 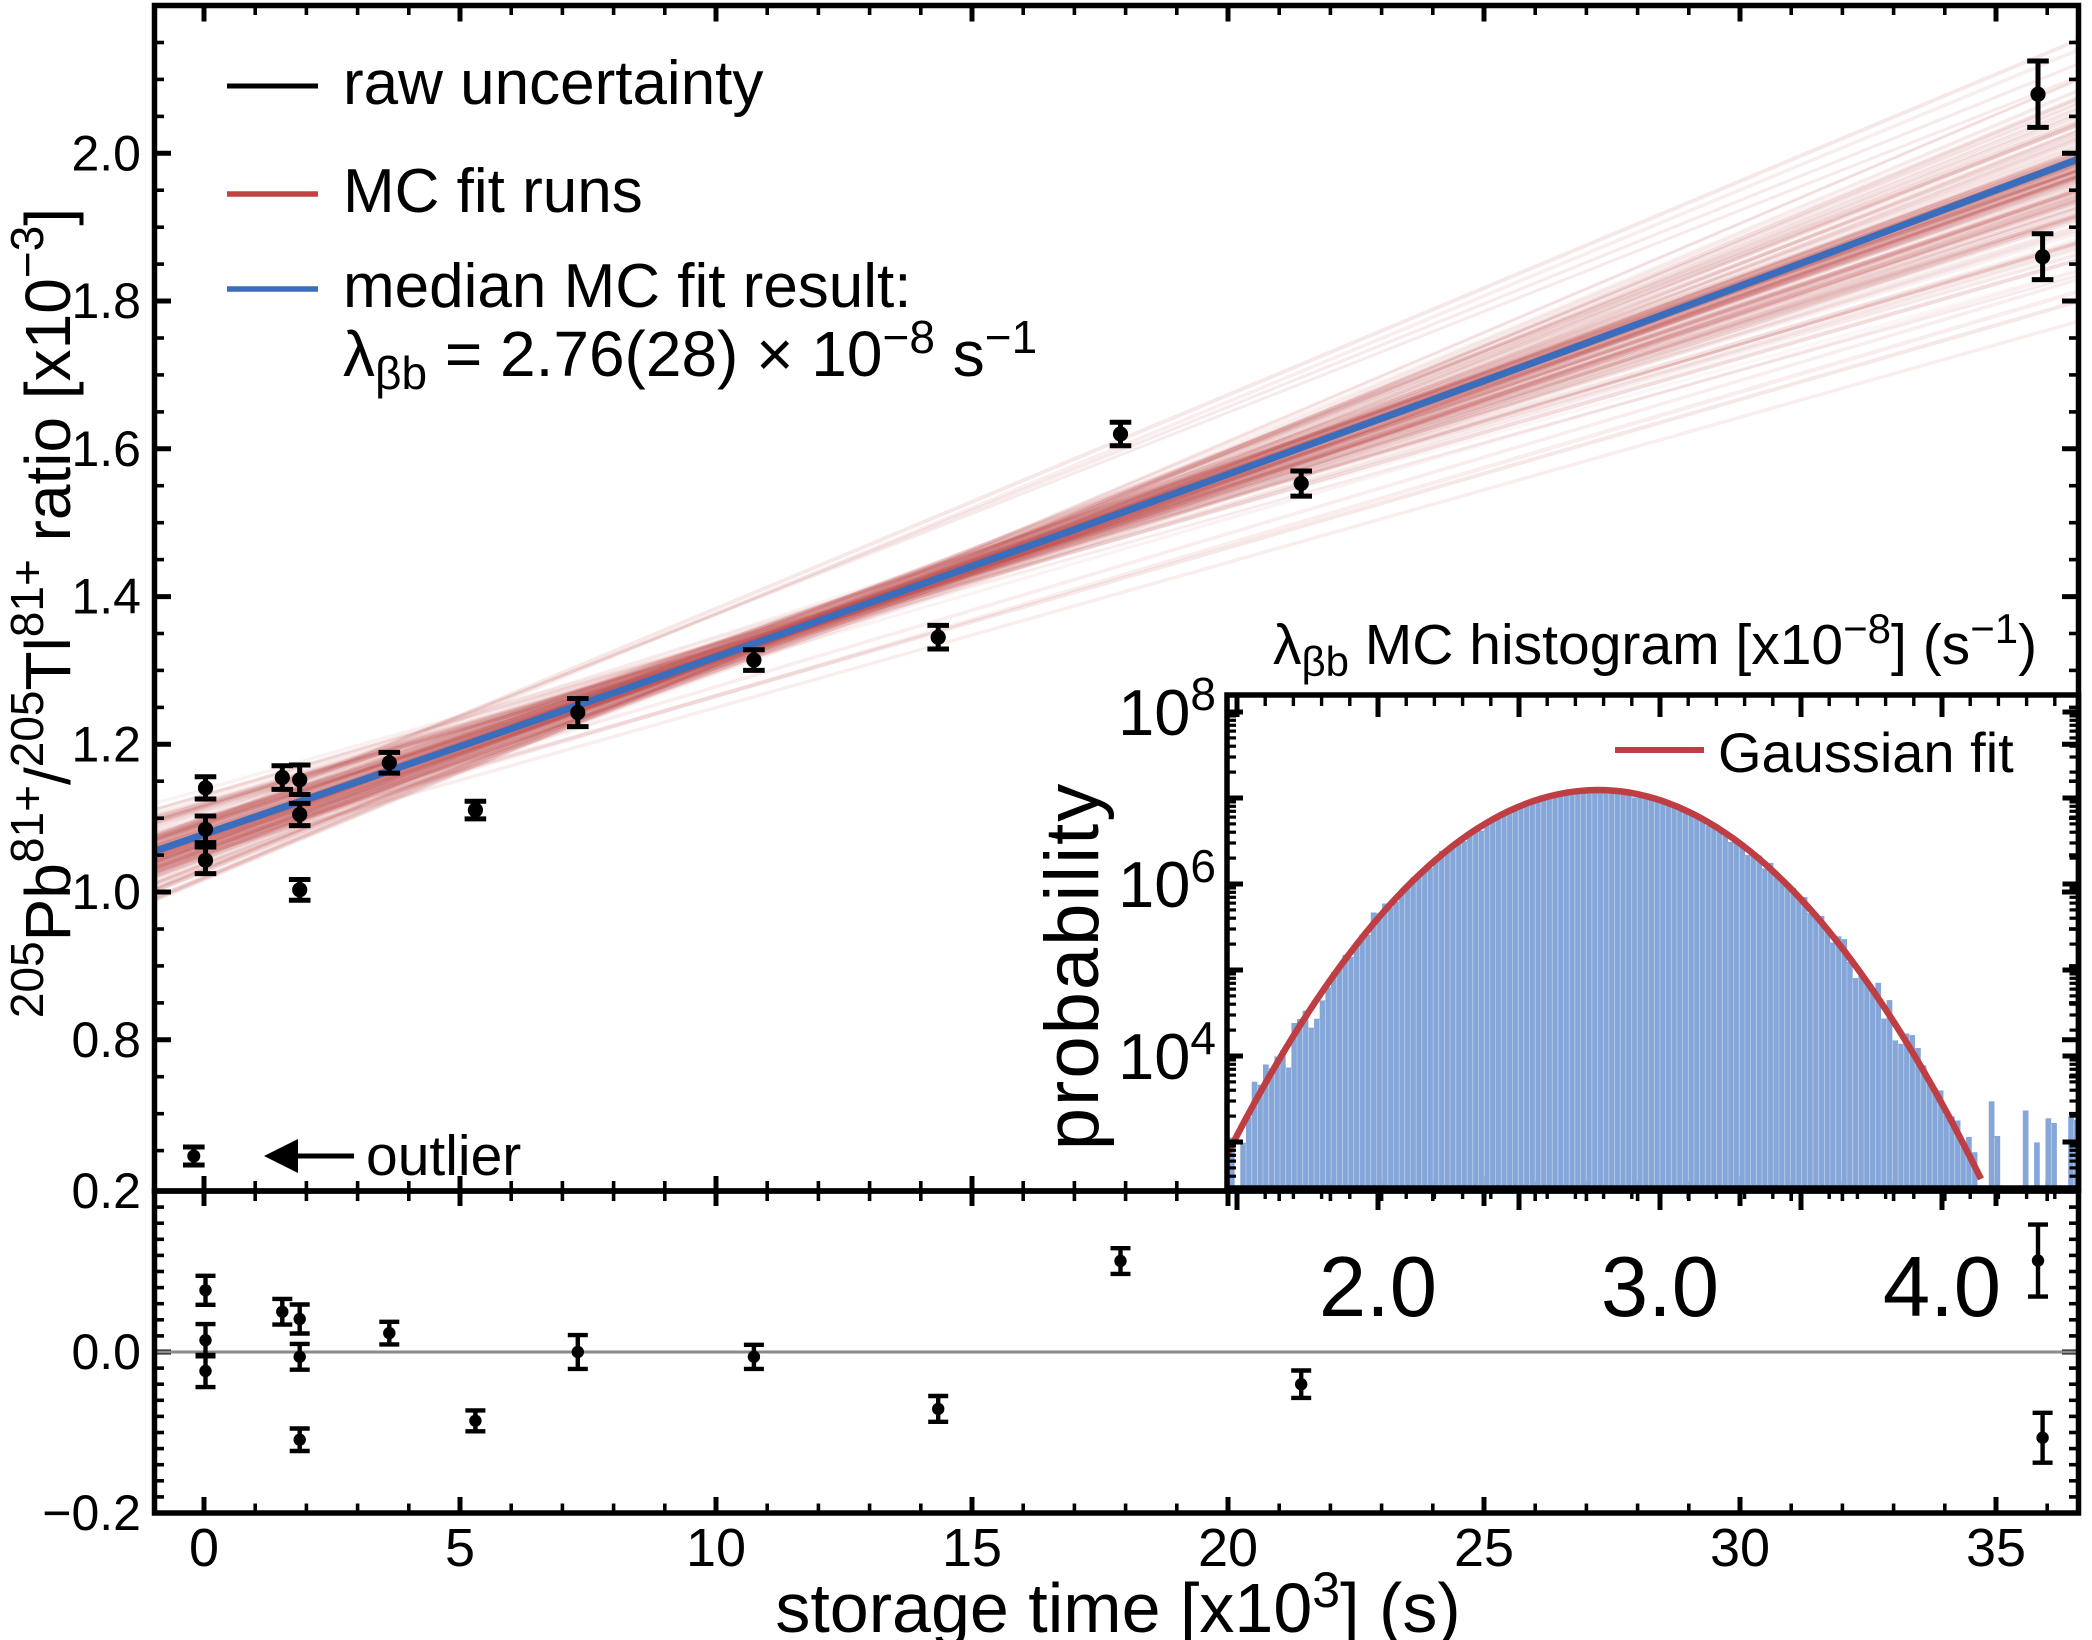 I want to click on svg-text: 30, so click(x=1740, y=1548).